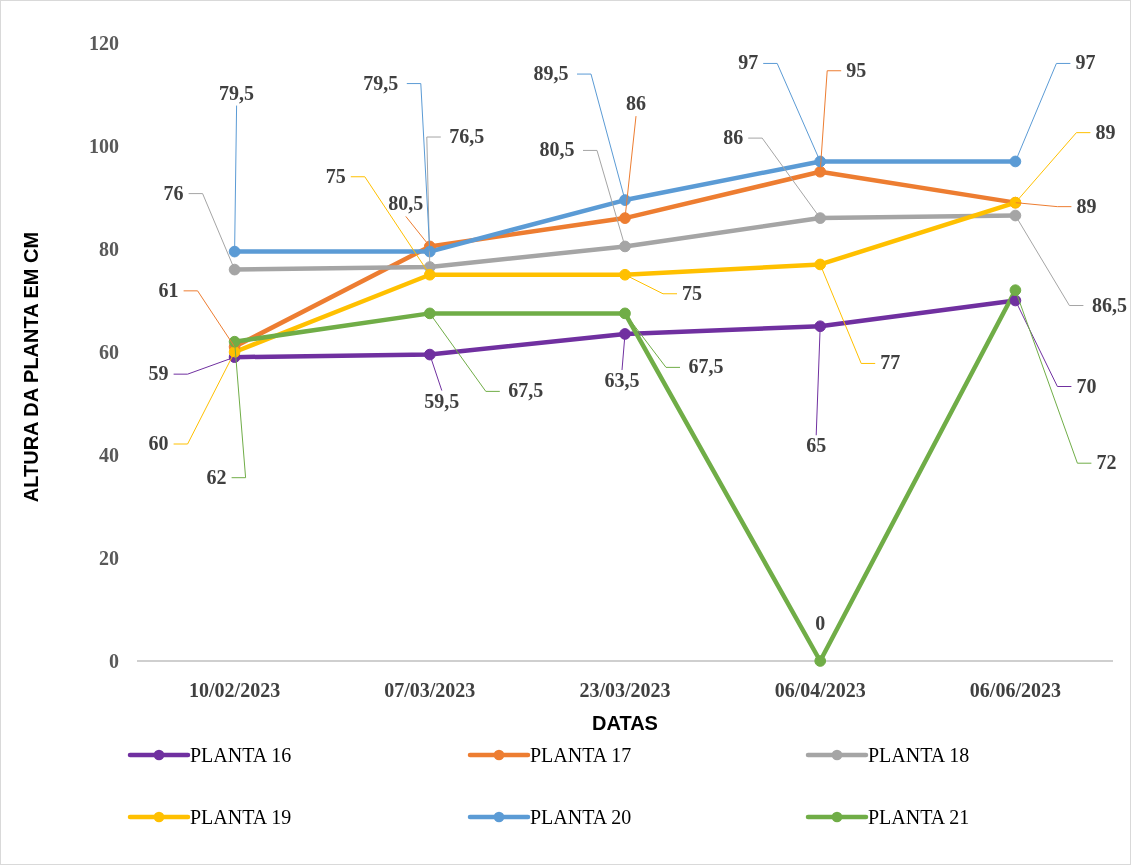 The image size is (1131, 865). I want to click on x-tick-label: 06/06/2023, so click(1015, 690).